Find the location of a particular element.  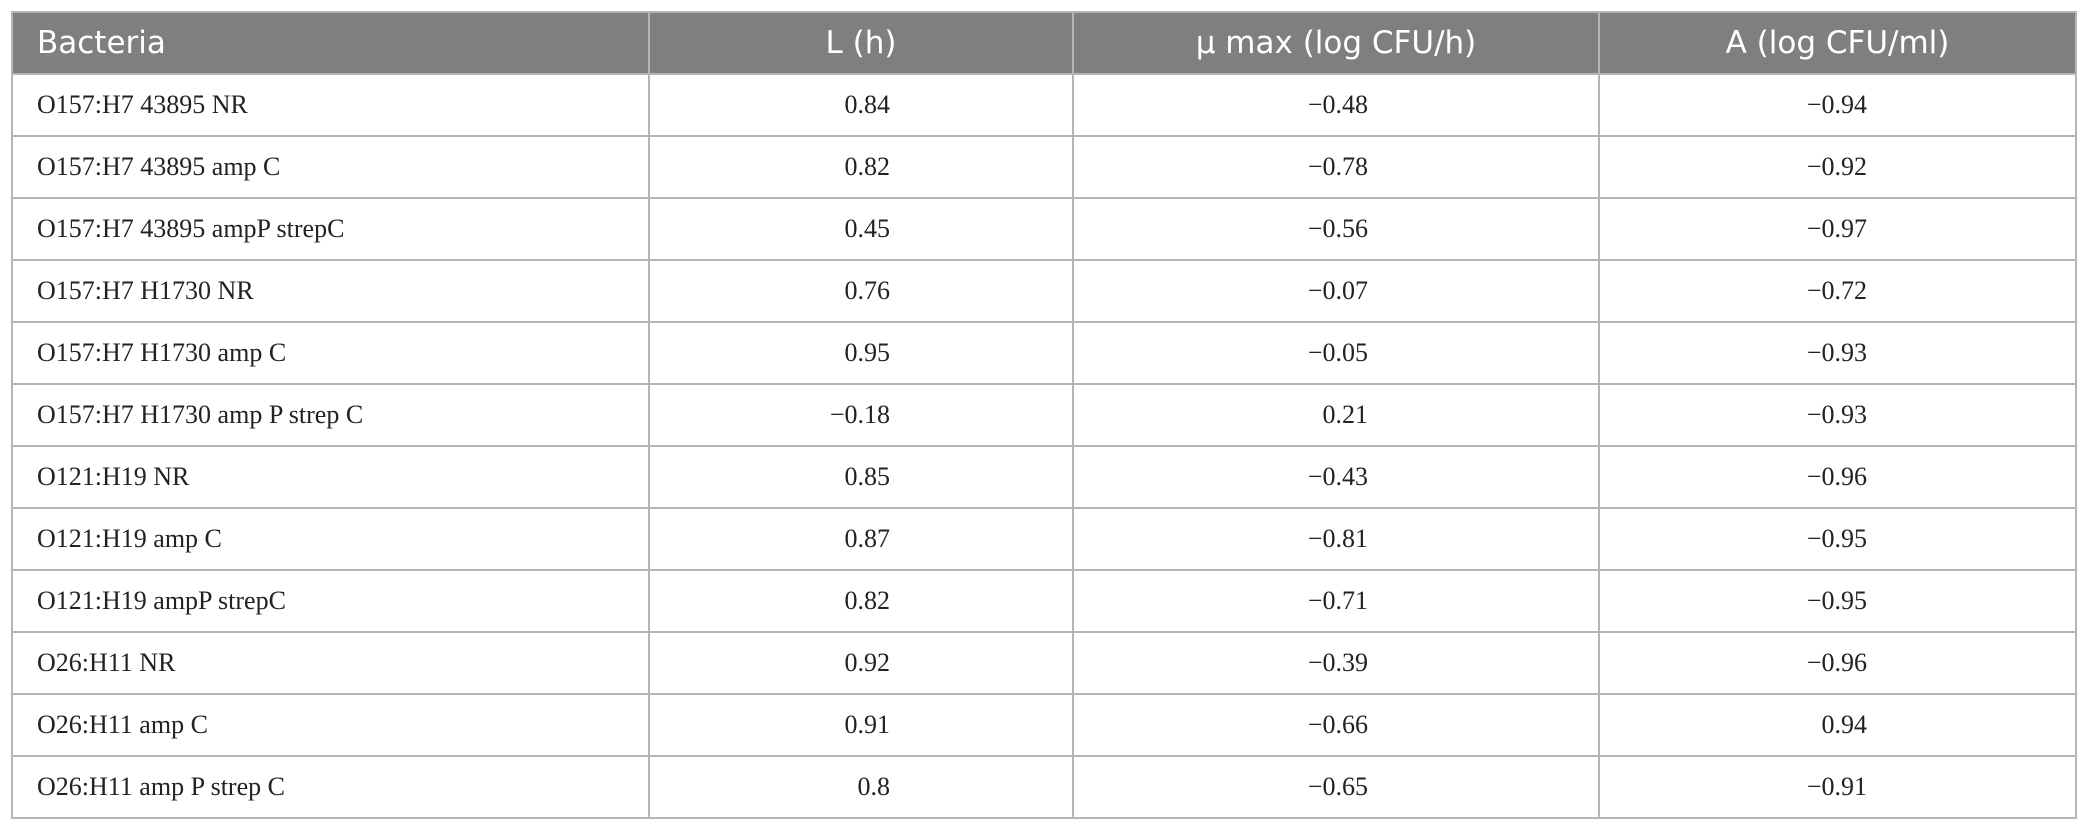

value-cell: −0.39 is located at coordinates (1336, 663).